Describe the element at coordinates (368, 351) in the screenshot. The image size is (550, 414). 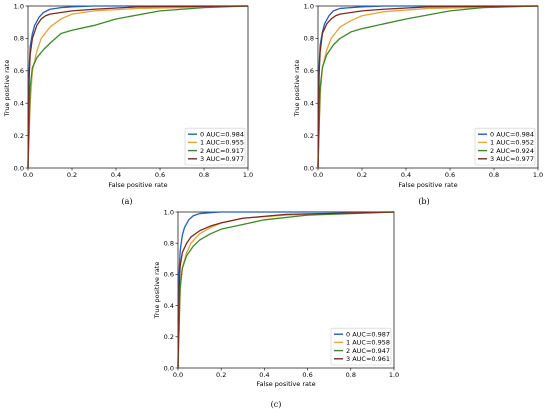
I see `legend-label-2: 2 AUC=0.947` at that location.